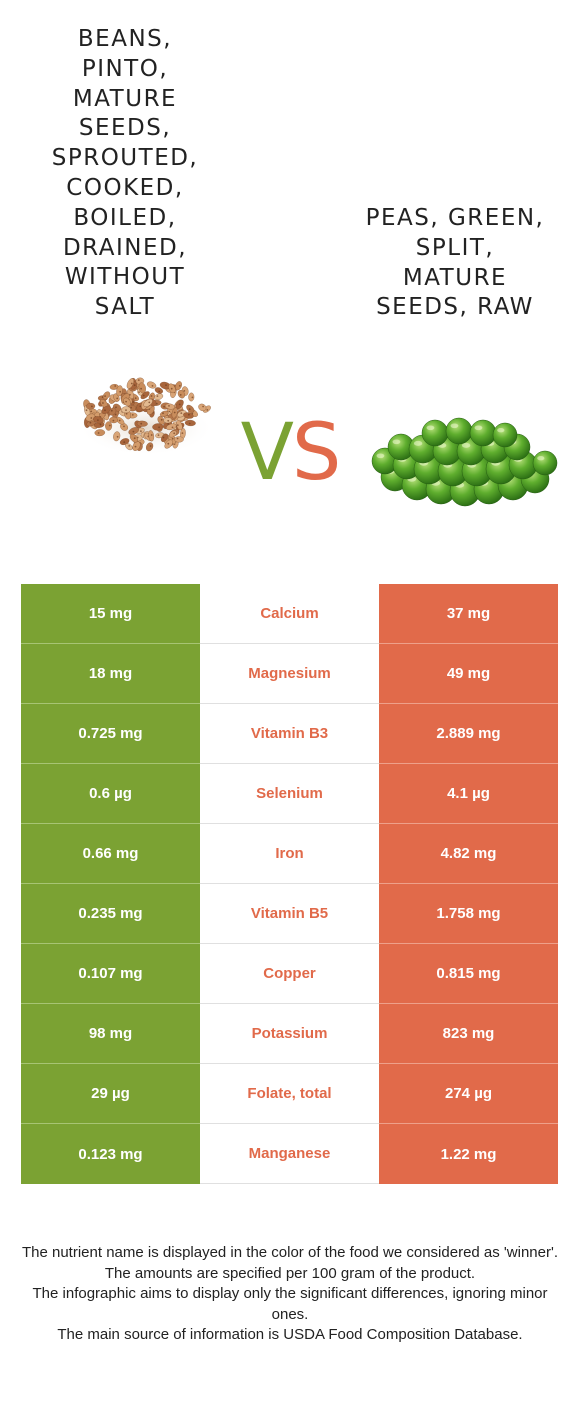 The image size is (580, 1414). I want to click on nutrient-name: Potassium, so click(289, 1034).